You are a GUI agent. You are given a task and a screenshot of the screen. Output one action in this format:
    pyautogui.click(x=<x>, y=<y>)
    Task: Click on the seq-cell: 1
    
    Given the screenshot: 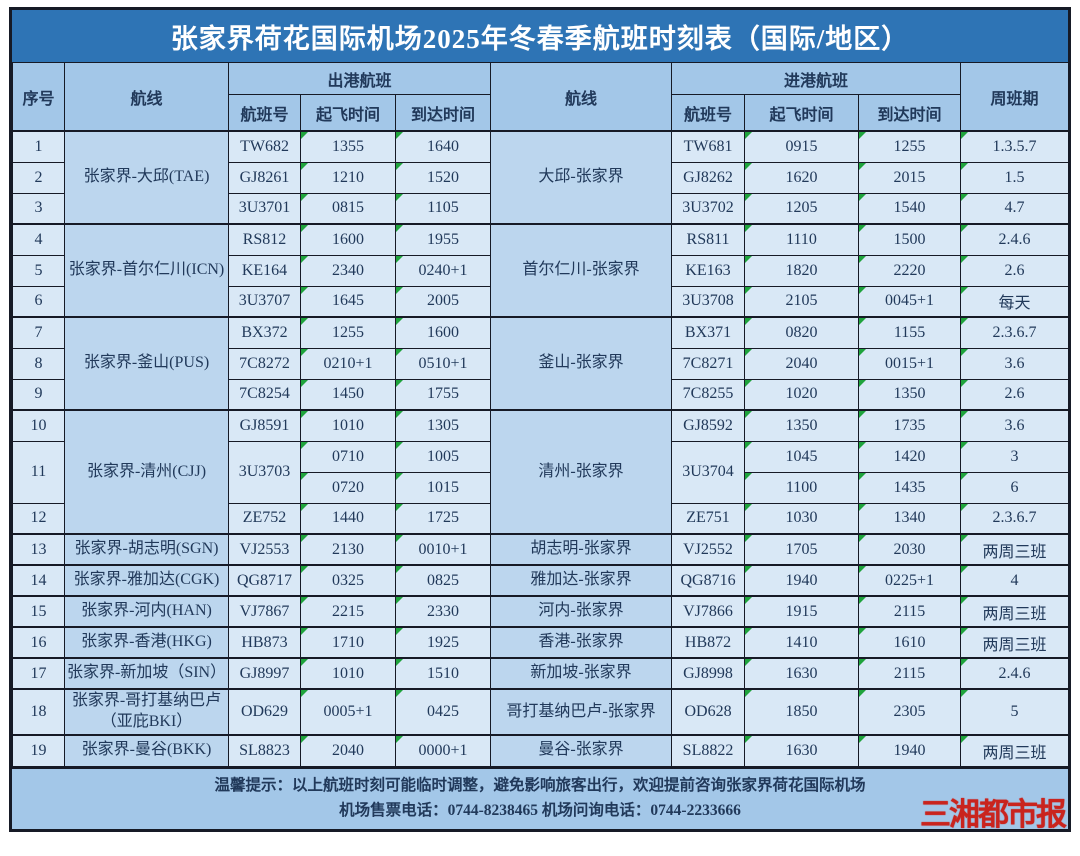 What is the action you would take?
    pyautogui.click(x=38, y=146)
    